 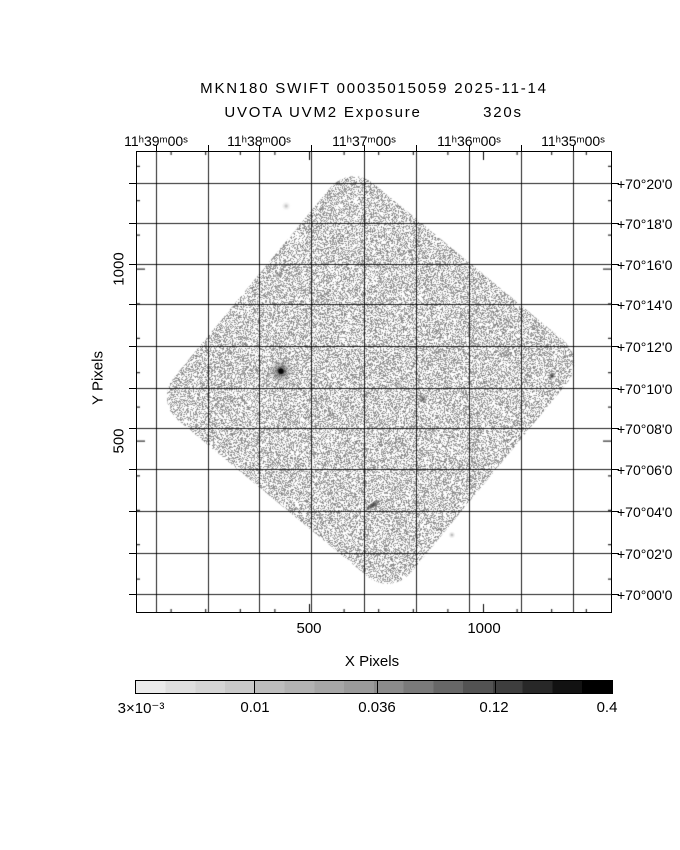 I want to click on y-axis-title: Y Pixels, so click(x=98, y=378).